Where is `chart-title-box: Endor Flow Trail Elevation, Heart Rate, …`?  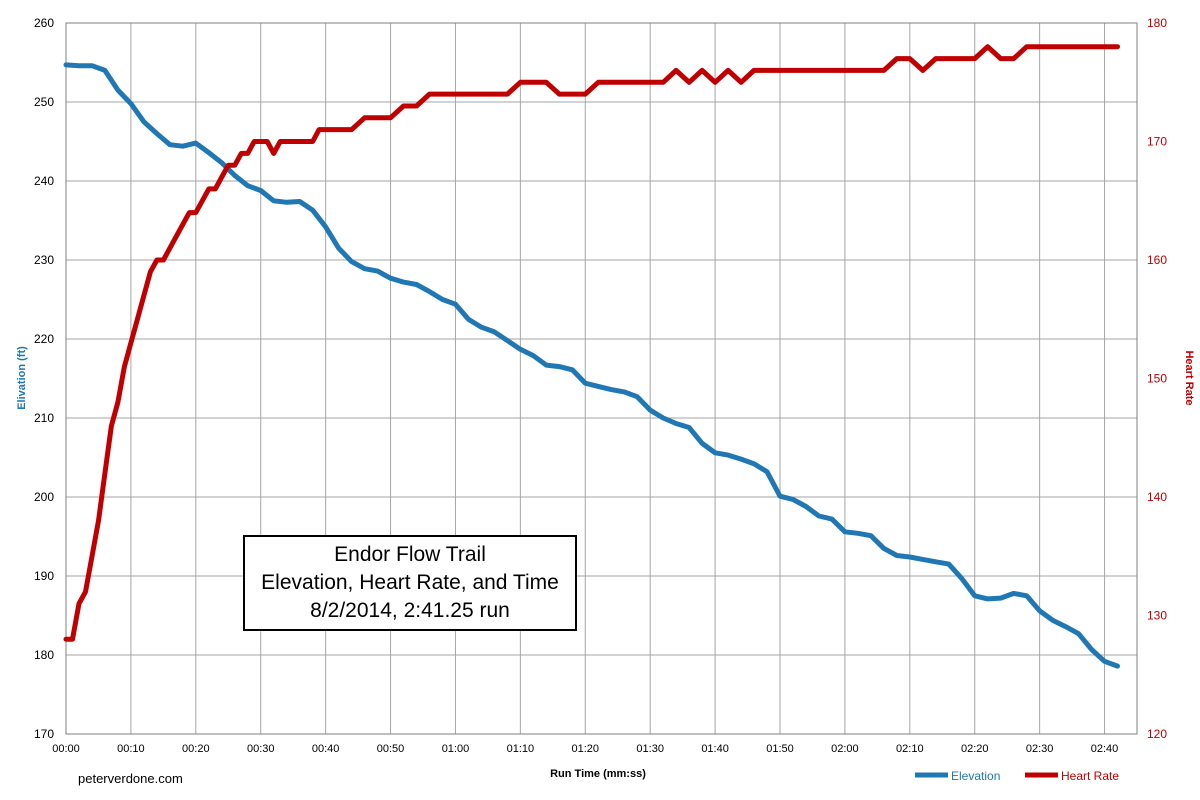
chart-title-box: Endor Flow Trail Elevation, Heart Rate, … is located at coordinates (410, 583).